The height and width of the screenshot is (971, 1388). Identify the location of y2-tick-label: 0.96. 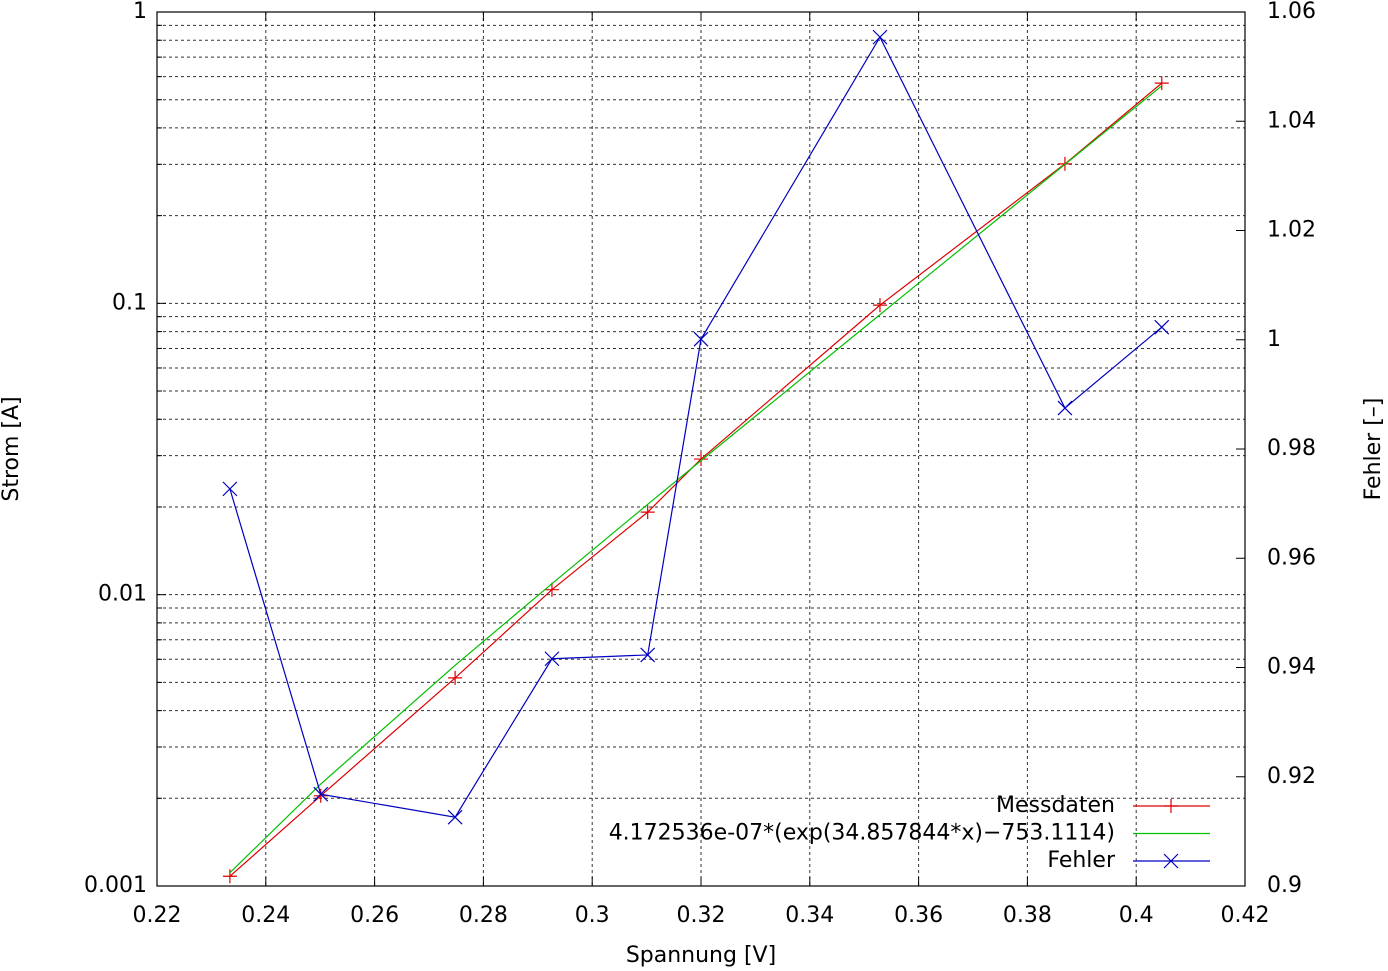
(1291, 557).